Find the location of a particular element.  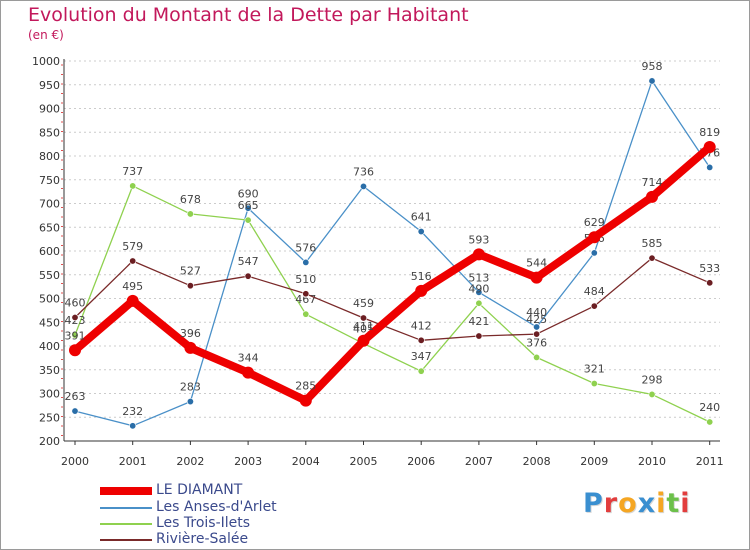

data-label: 544 is located at coordinates (536, 263).